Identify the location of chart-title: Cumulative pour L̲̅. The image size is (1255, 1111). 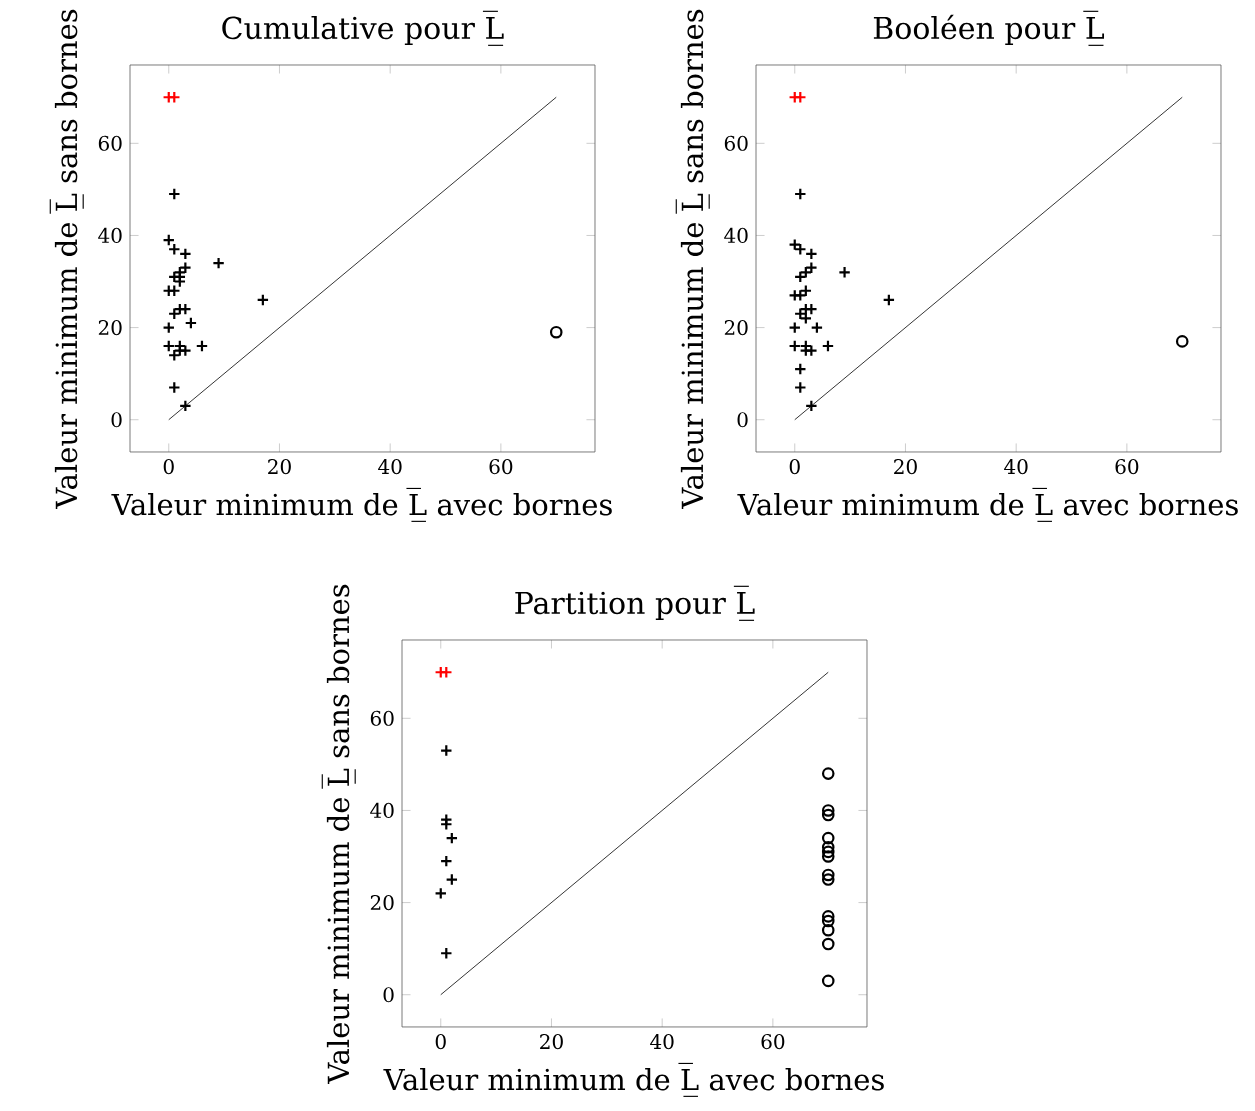
(363, 28).